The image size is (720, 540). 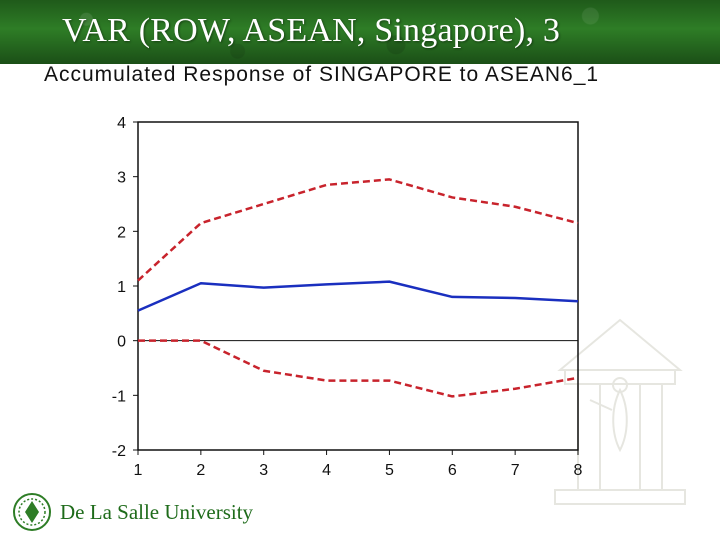 I want to click on y-tick-label: 3, so click(x=121, y=178).